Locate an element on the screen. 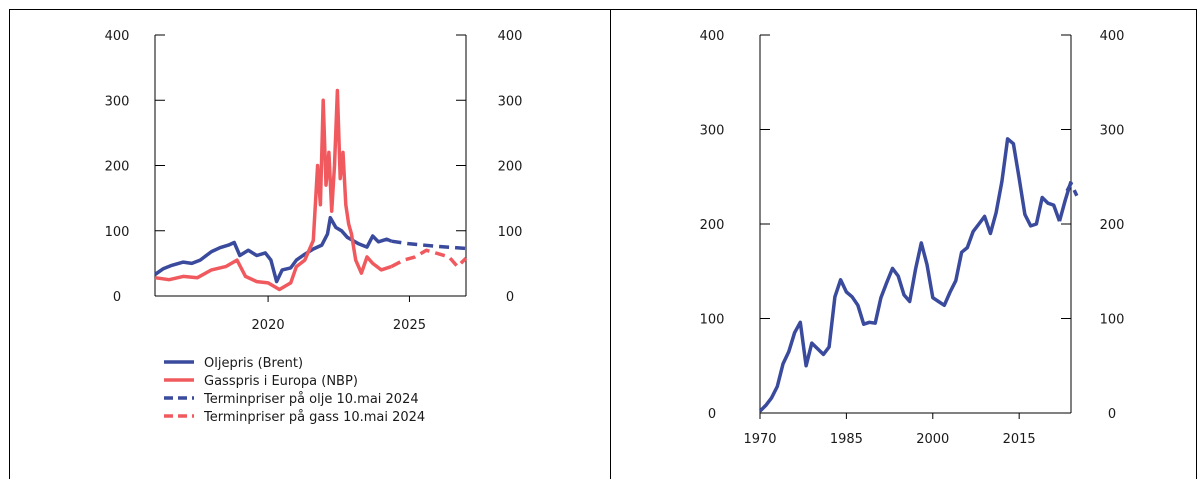  x-tick-label: 2020 is located at coordinates (268, 325).